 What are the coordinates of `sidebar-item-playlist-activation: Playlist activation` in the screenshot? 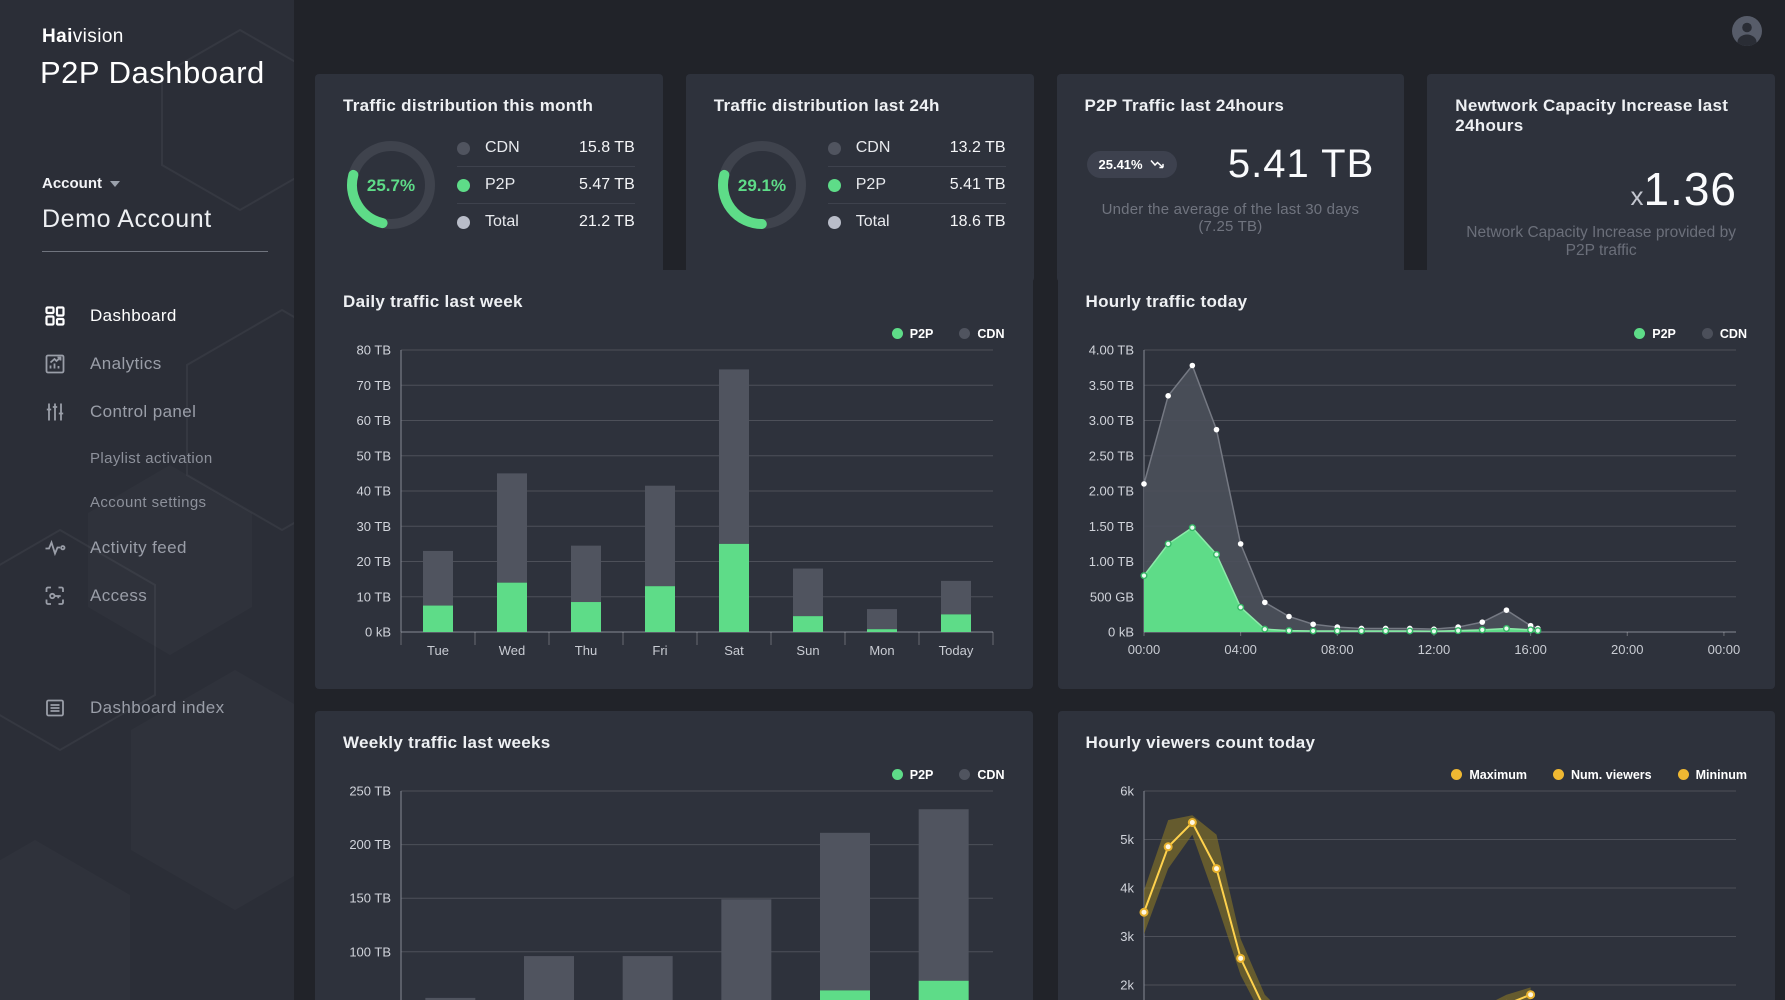 It's located at (147, 458).